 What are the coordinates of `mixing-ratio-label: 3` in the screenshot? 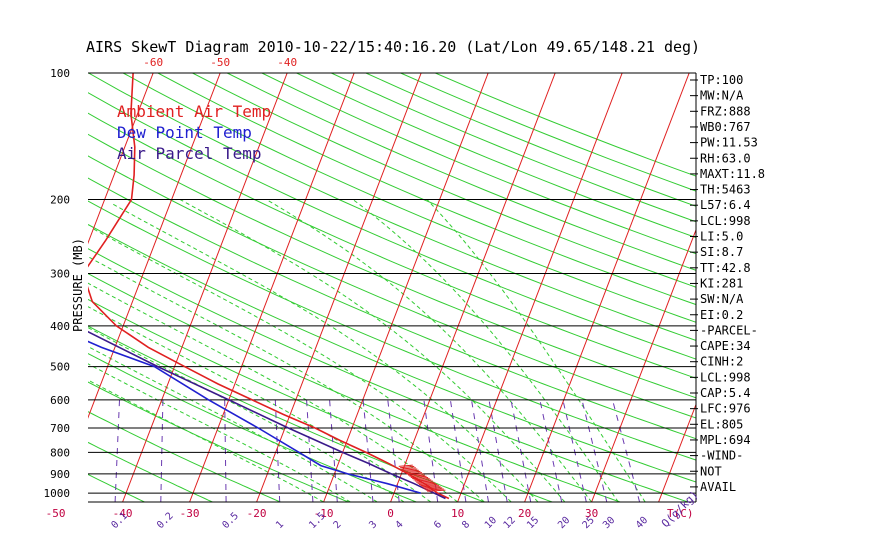 It's located at (373, 525).